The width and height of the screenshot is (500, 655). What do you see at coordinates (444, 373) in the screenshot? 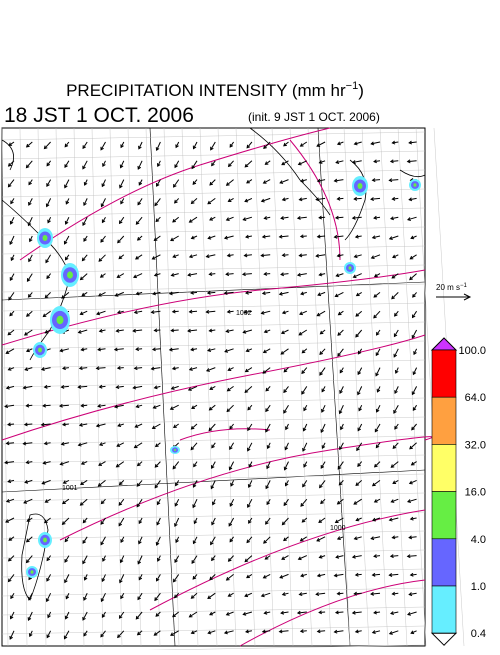
I see `colorbar-segment` at bounding box center [444, 373].